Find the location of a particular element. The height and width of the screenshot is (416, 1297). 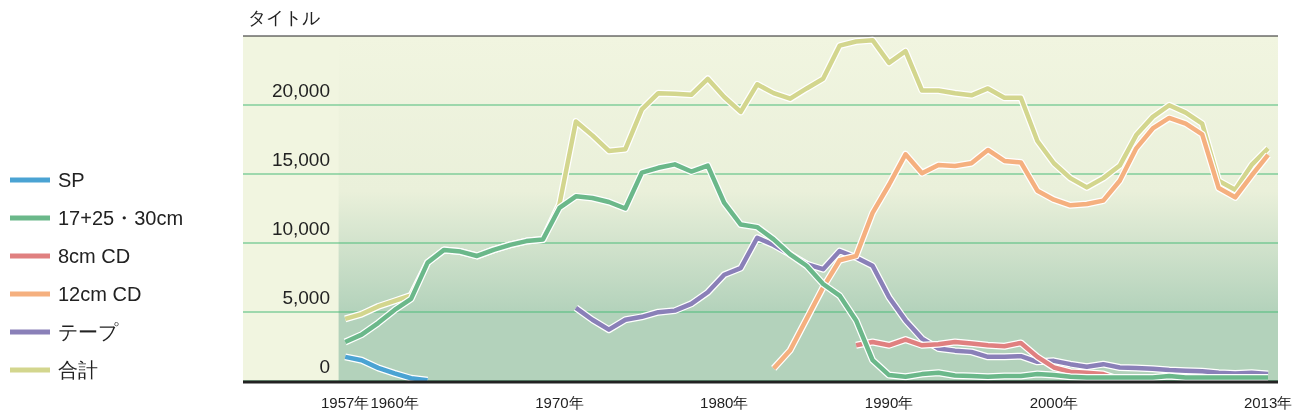

legend-label: SP is located at coordinates (71, 180).